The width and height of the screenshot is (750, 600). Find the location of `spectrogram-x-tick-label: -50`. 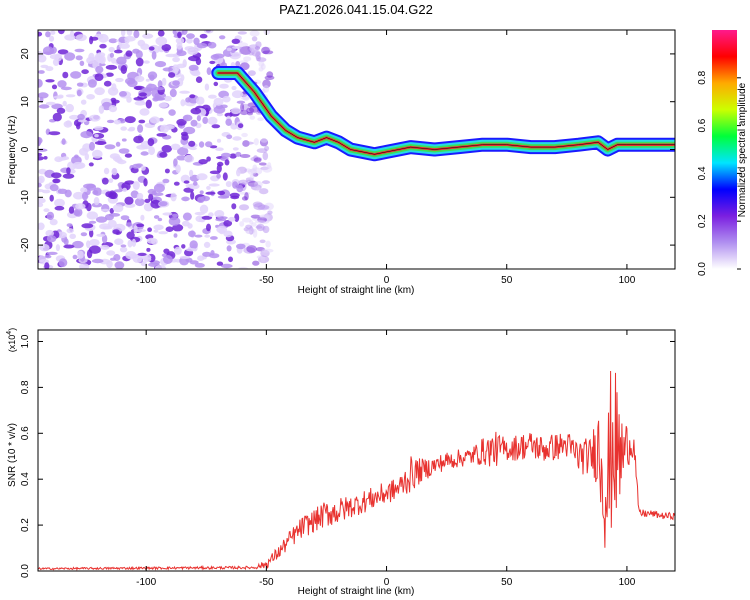

spectrogram-x-tick-label: -50 is located at coordinates (266, 280).